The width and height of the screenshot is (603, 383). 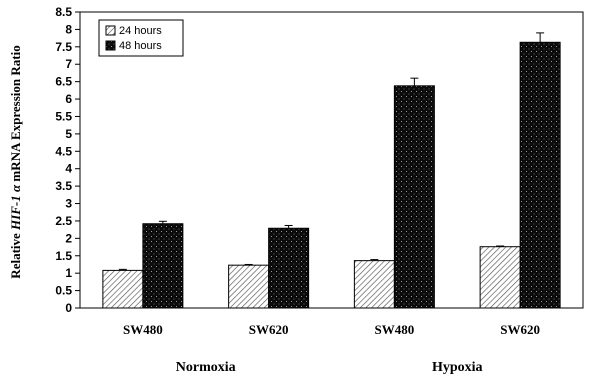 I want to click on x-axis-labels: SW480 SW620 SW480 SW620, so click(x=331, y=329).